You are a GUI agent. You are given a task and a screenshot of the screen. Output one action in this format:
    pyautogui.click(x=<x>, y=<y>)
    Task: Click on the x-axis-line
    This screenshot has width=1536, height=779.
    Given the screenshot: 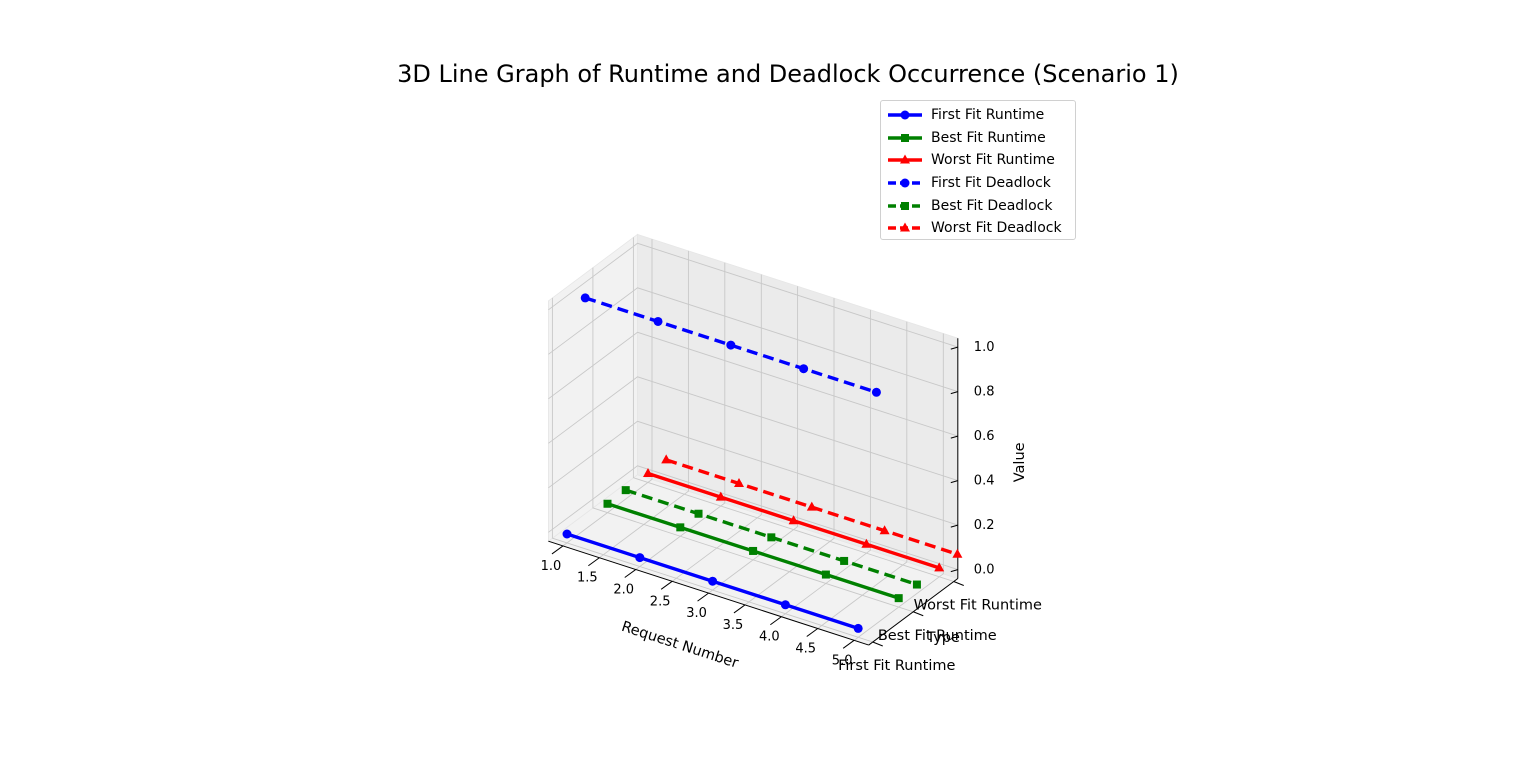 What is the action you would take?
    pyautogui.click(x=708, y=593)
    